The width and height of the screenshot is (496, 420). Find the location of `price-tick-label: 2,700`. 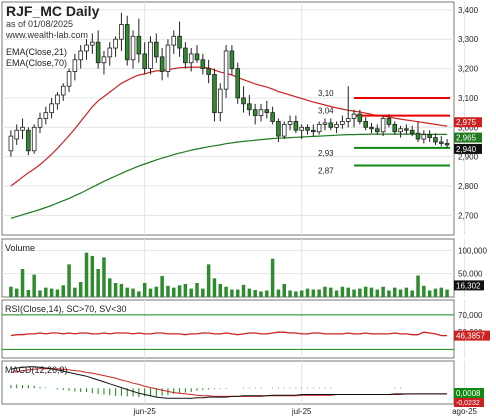

price-tick-label: 2,700 is located at coordinates (468, 215).